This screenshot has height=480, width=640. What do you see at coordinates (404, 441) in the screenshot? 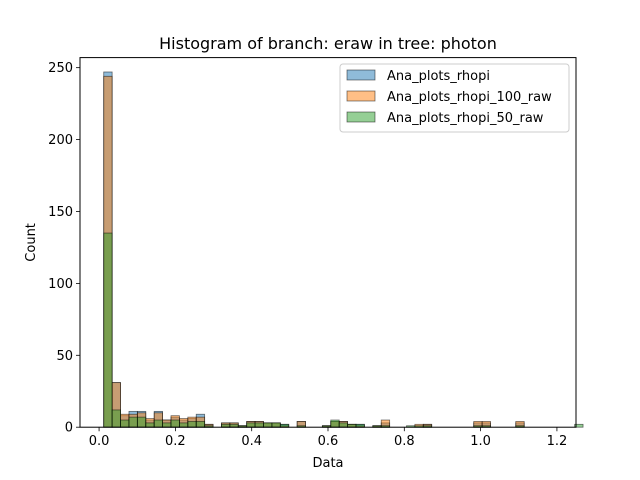
I see `x-tick-label: 0.8` at bounding box center [404, 441].